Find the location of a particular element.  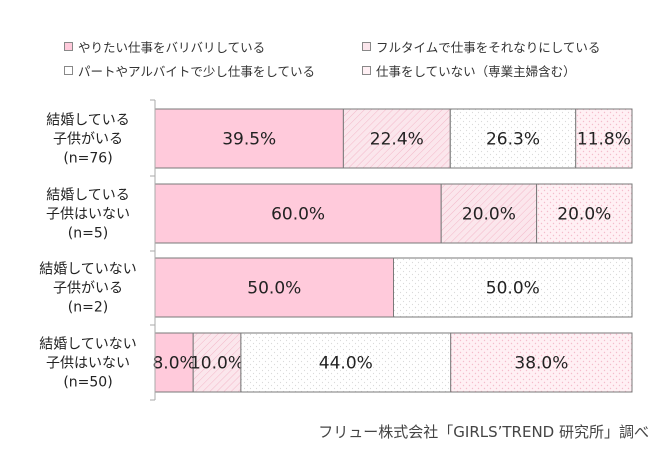

legend-label: フルタイムで仕事をそれなりにしている is located at coordinates (488, 47).